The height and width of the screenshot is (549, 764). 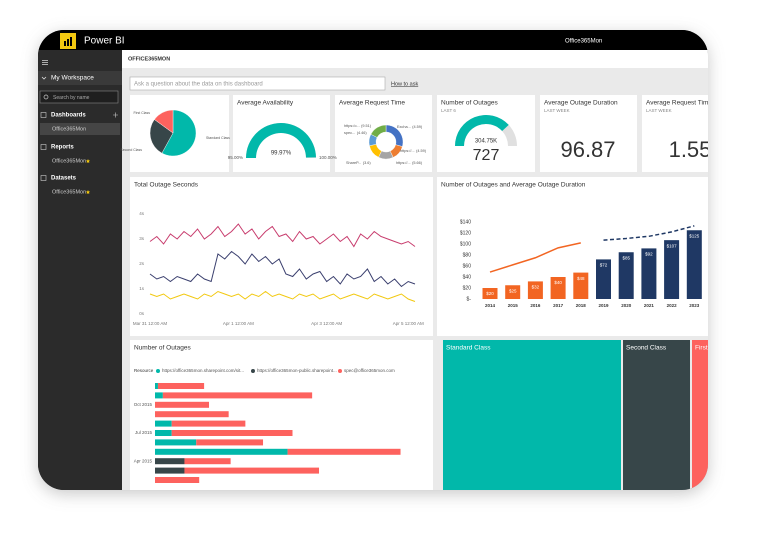 I want to click on y-tick-label: Apr 2015, so click(x=143, y=460).